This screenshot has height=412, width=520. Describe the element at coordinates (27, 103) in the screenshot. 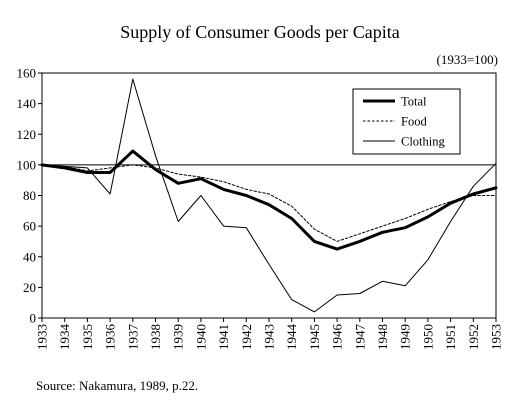

I see `y-tick-label: 140` at that location.